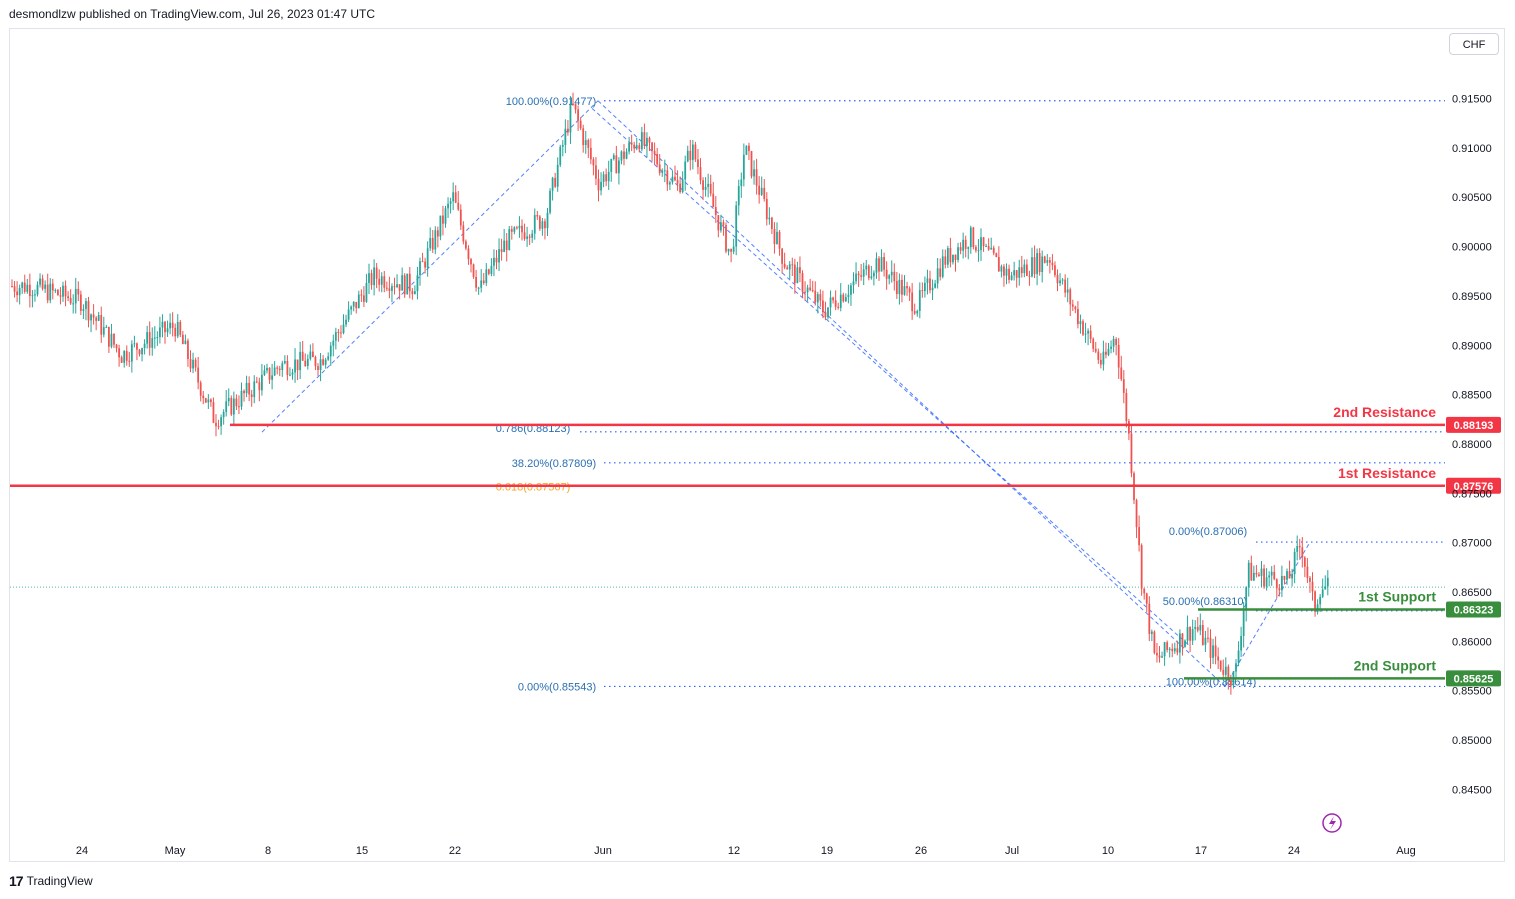  Describe the element at coordinates (362, 851) in the screenshot. I see `time-tick-label: 15` at that location.